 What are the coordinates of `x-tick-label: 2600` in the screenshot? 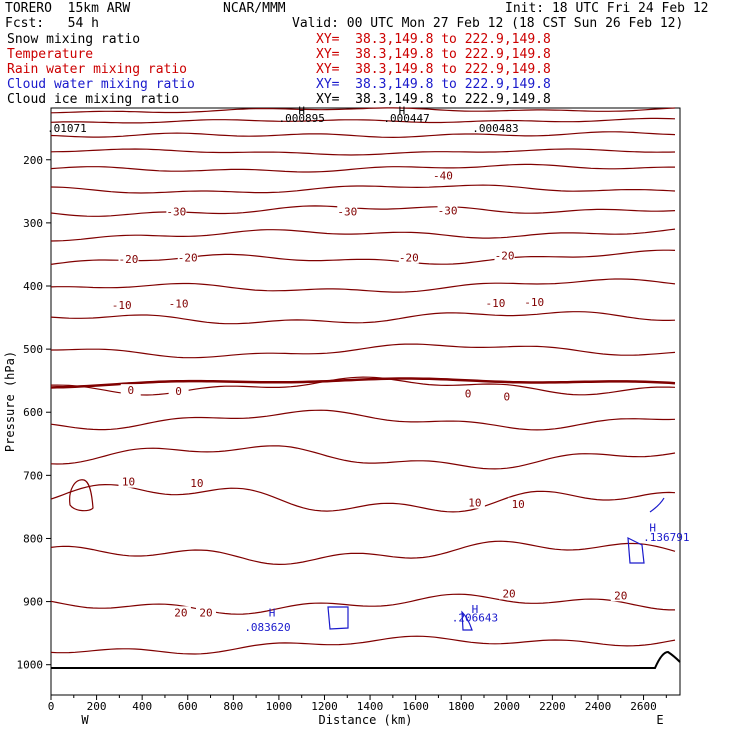 It's located at (643, 706).